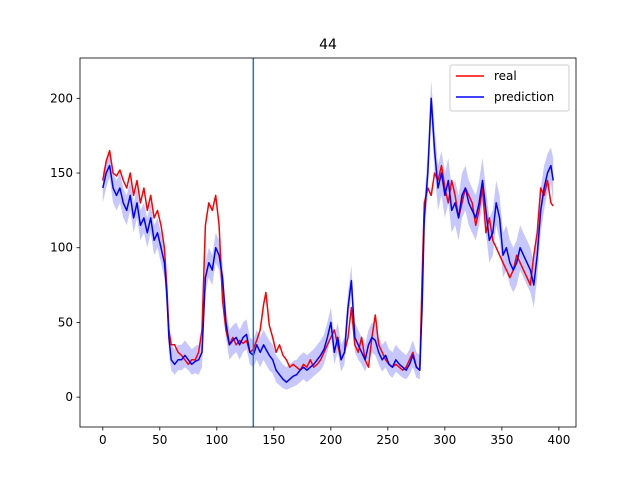 This screenshot has width=640, height=480. I want to click on x-tick-label: 250, so click(387, 440).